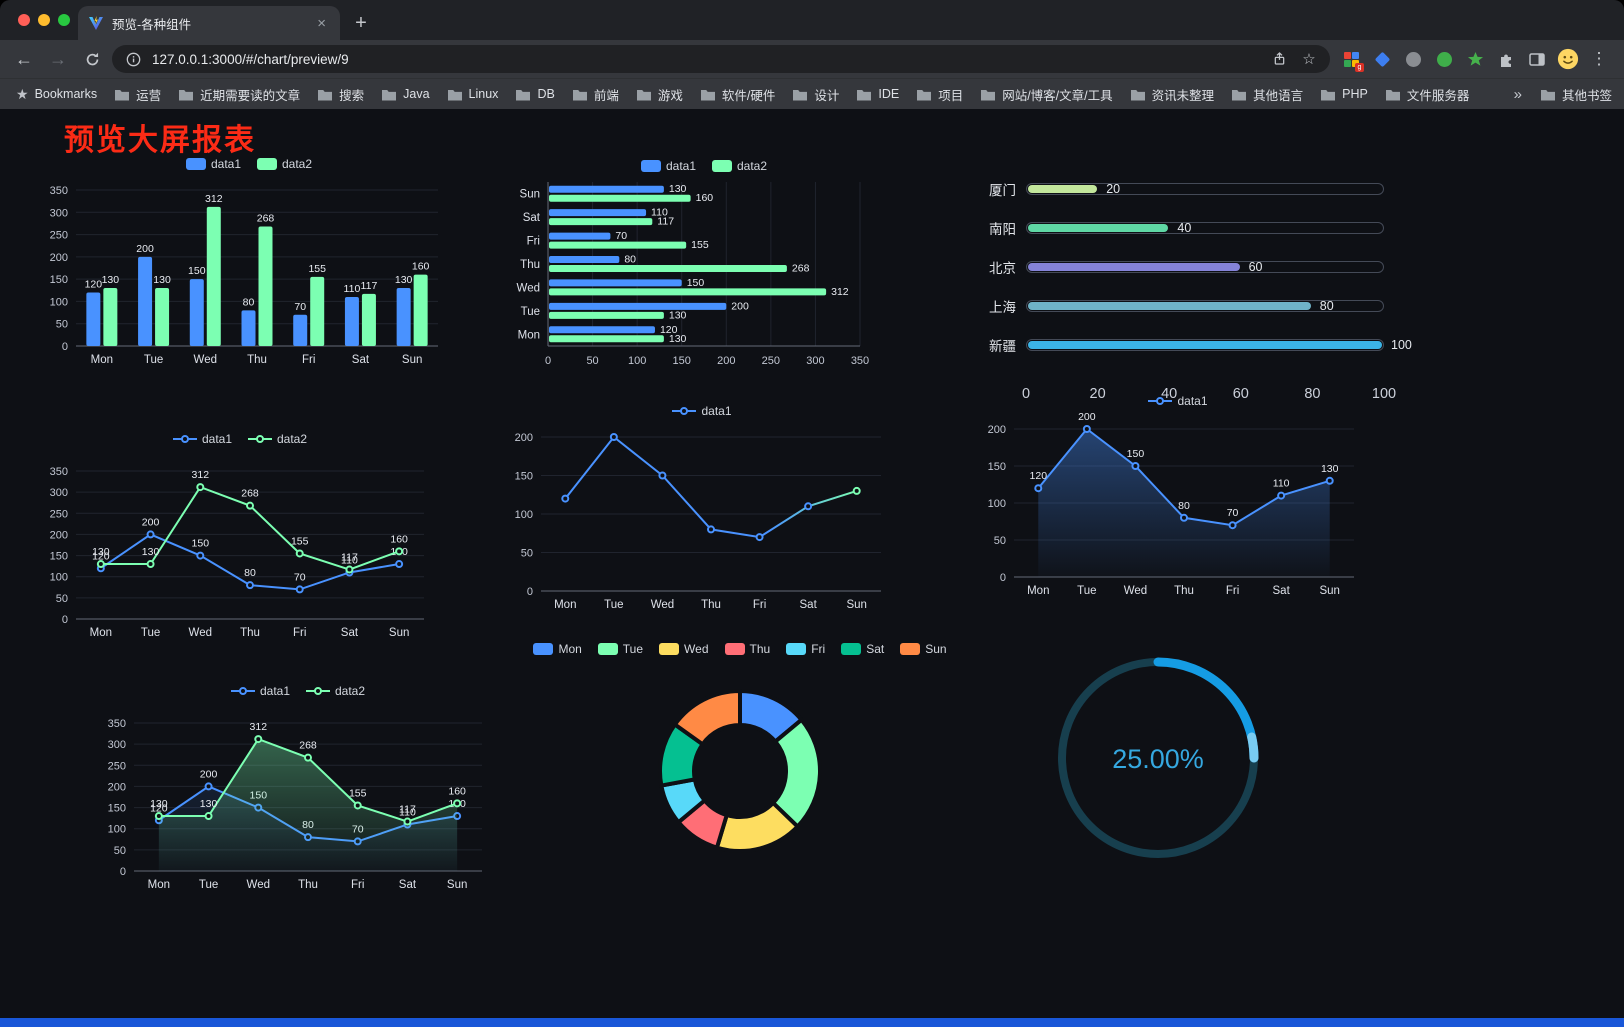 This screenshot has width=1624, height=1027. What do you see at coordinates (1517, 94) in the screenshot?
I see `bookmarks-overflow-chevron: »` at bounding box center [1517, 94].